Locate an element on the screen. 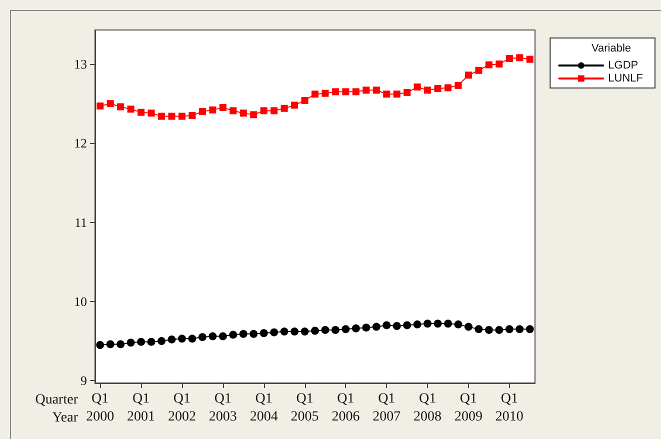 This screenshot has height=439, width=661. legend-label: LUNLF is located at coordinates (626, 78).